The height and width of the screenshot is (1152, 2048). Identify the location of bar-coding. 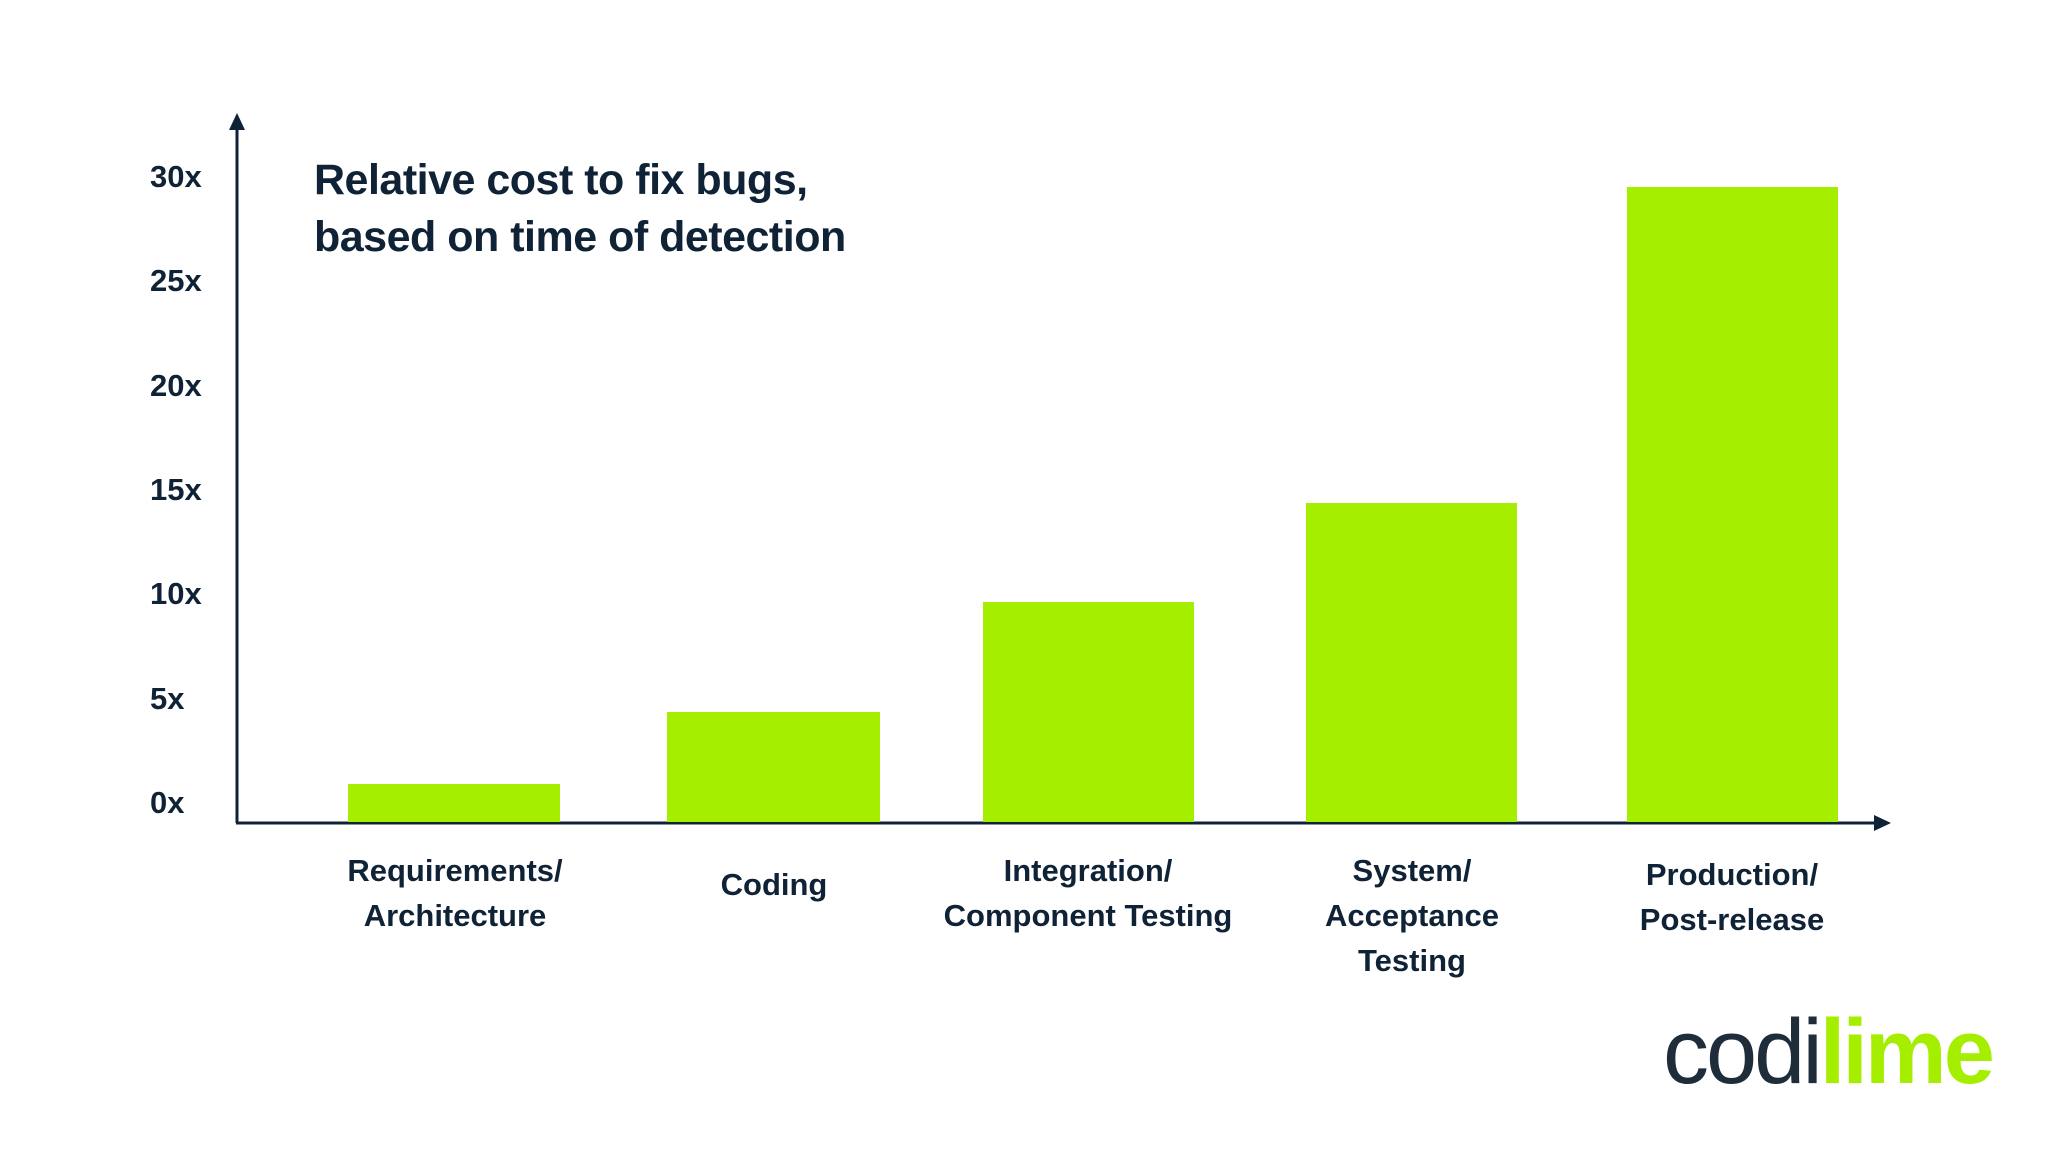
(773, 767).